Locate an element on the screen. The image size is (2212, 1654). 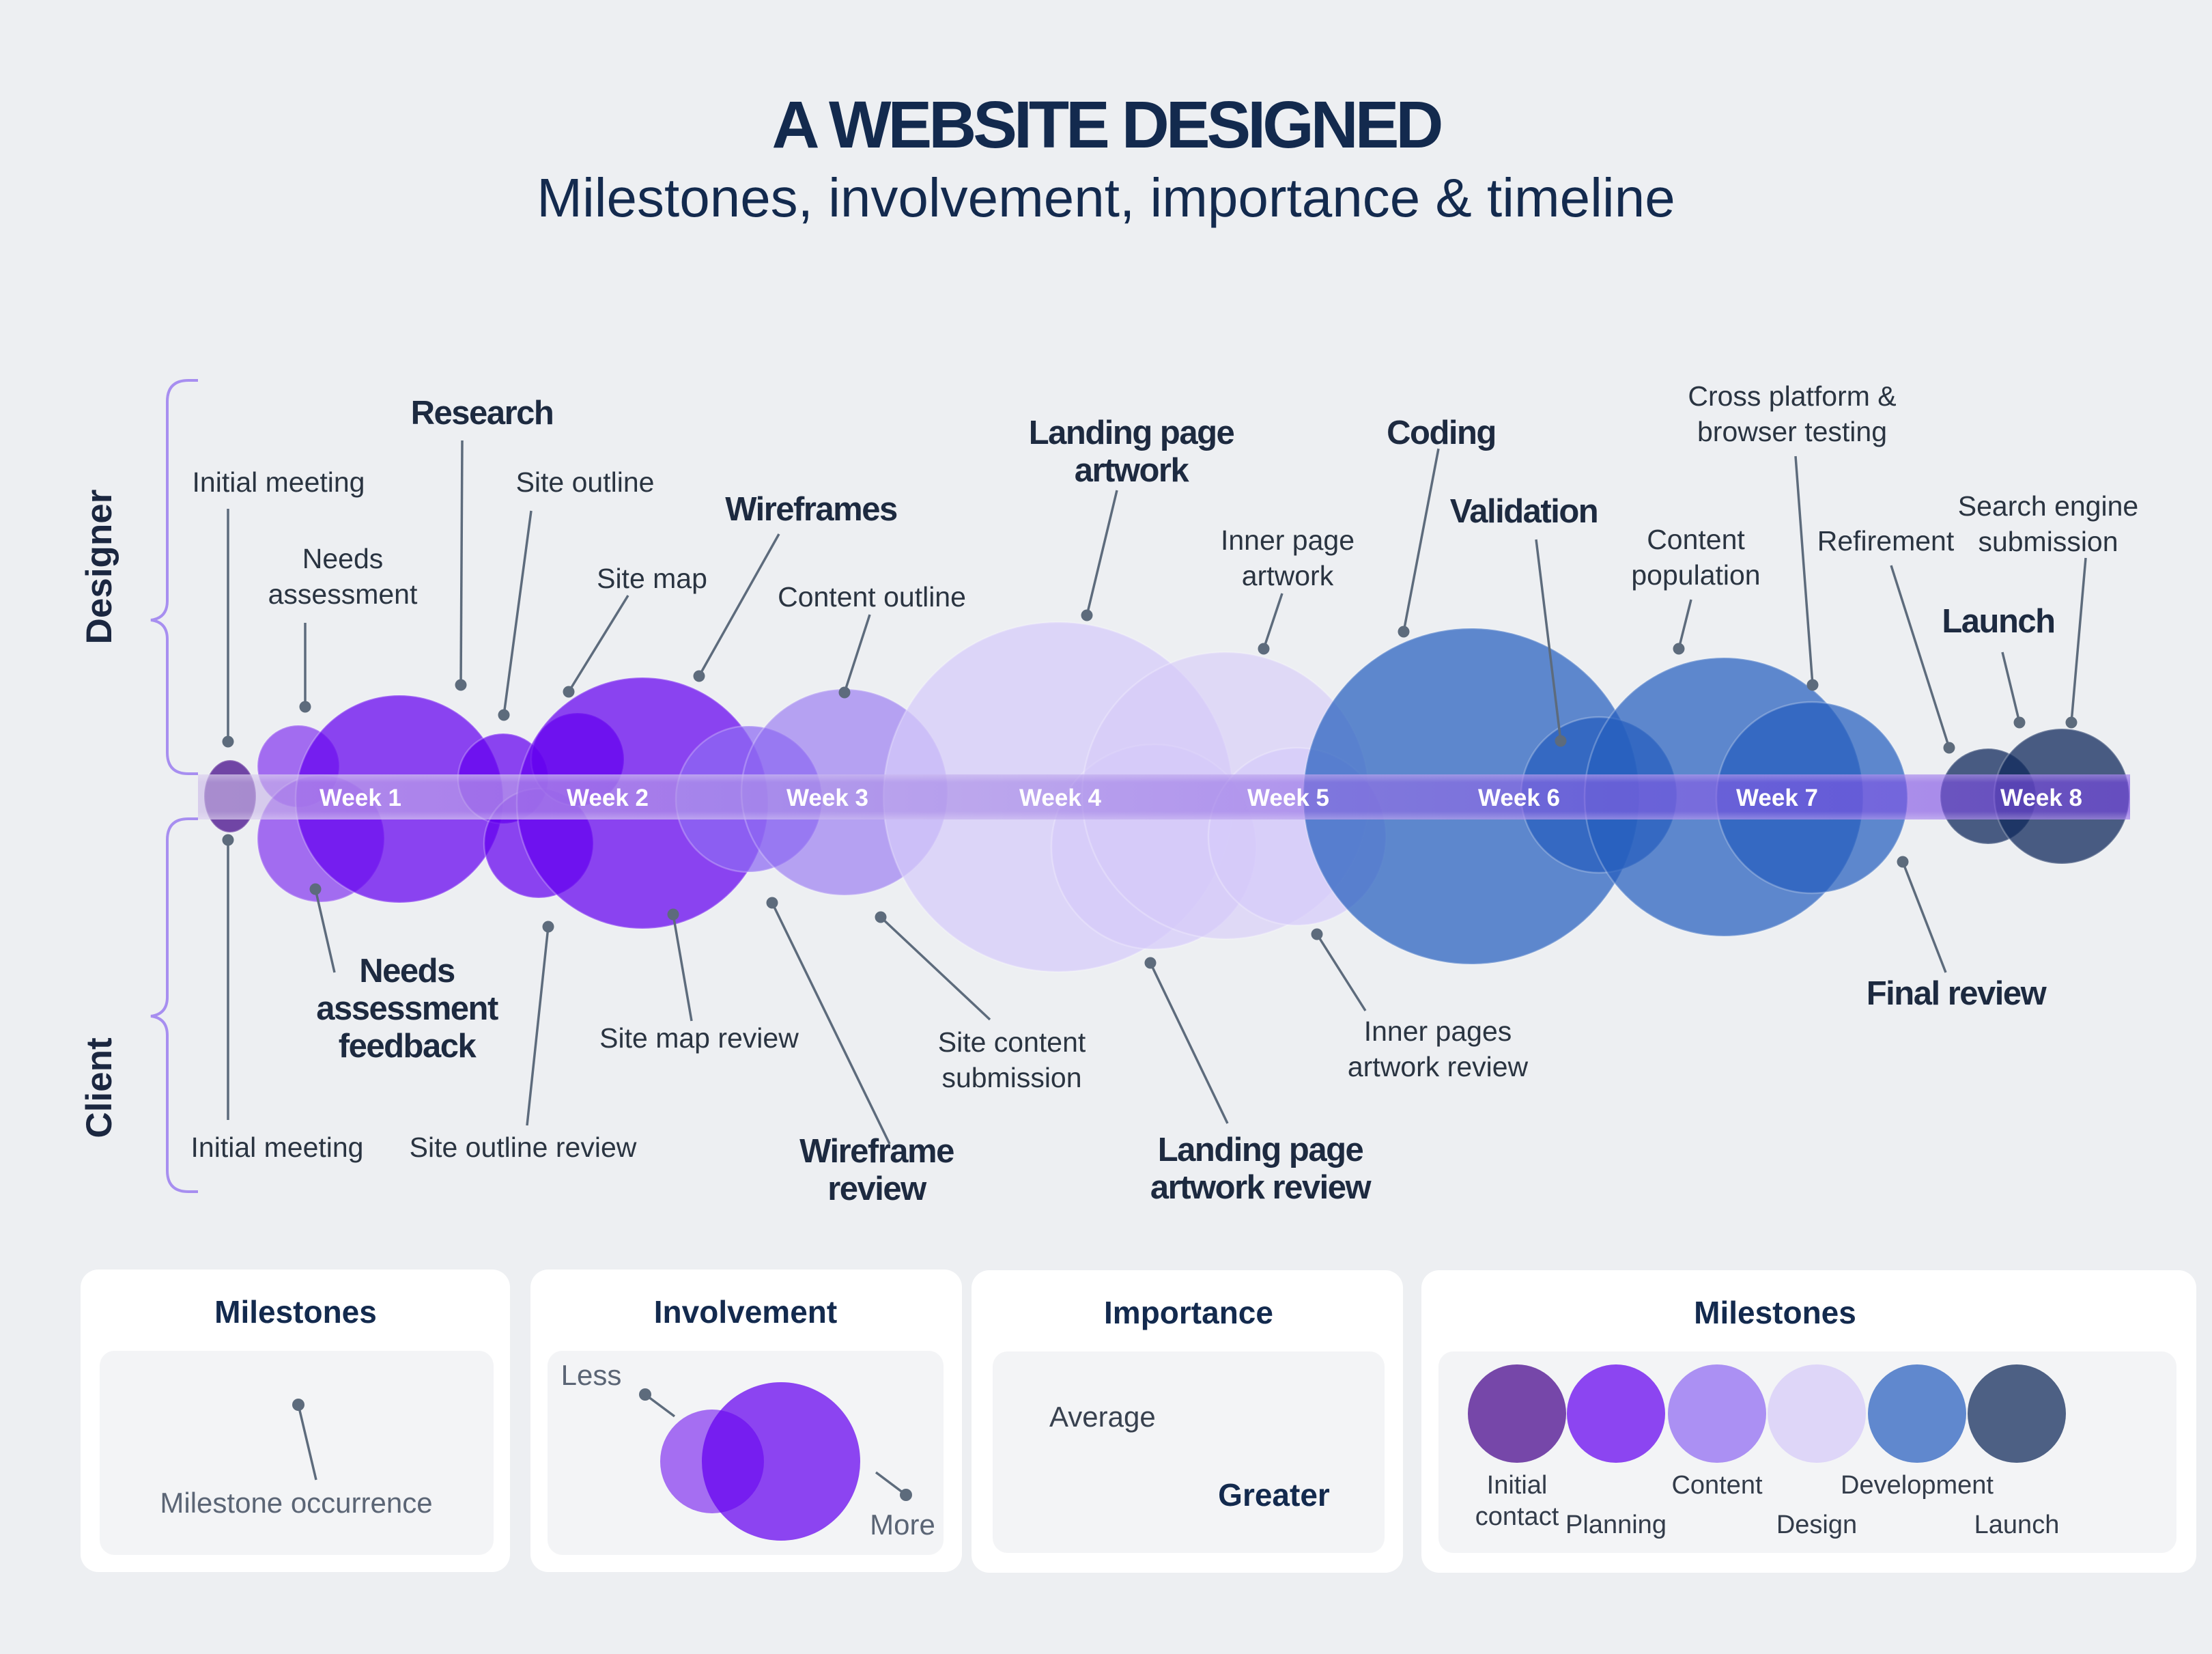
svg-text: Week 2 is located at coordinates (608, 798).